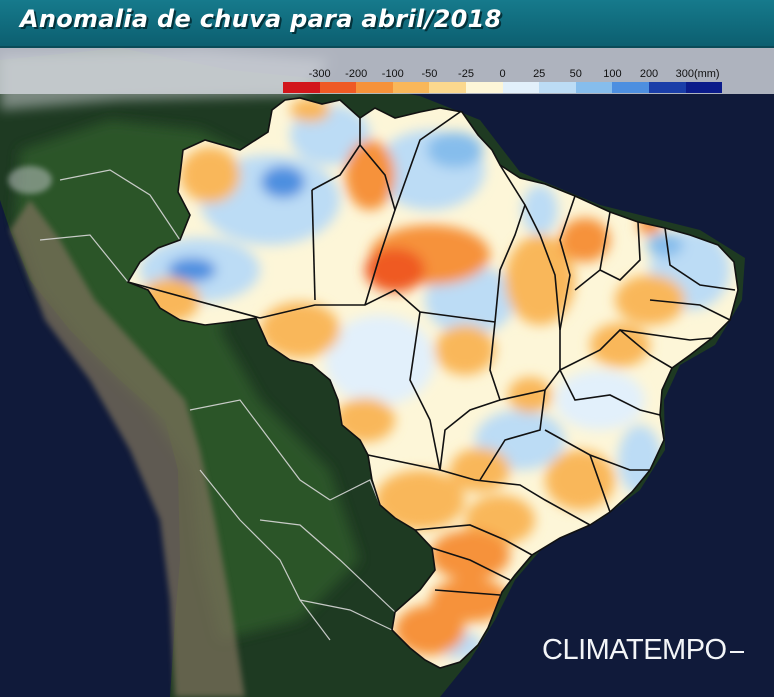 The height and width of the screenshot is (697, 774). What do you see at coordinates (502, 74) in the screenshot?
I see `legend-label: 0` at bounding box center [502, 74].